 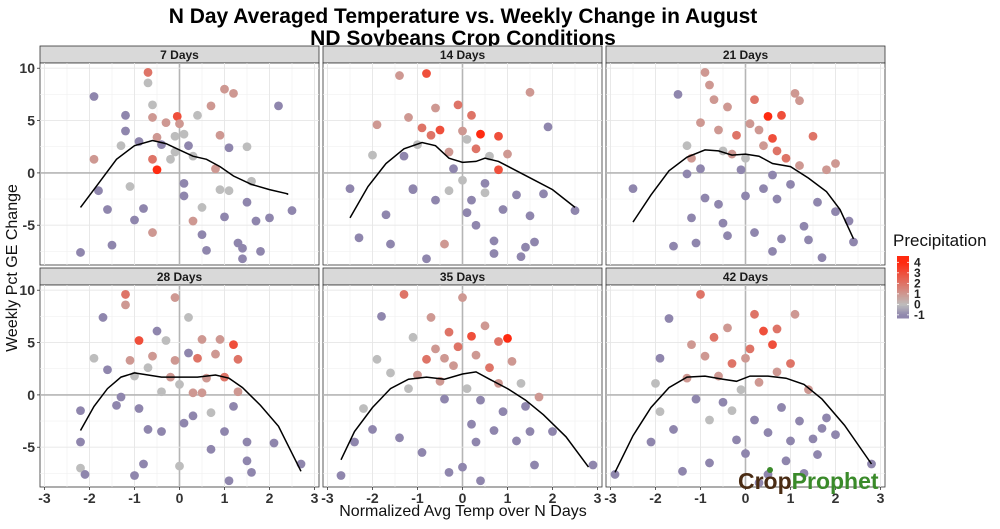 I want to click on x-tick-label: 3, so click(x=315, y=498).